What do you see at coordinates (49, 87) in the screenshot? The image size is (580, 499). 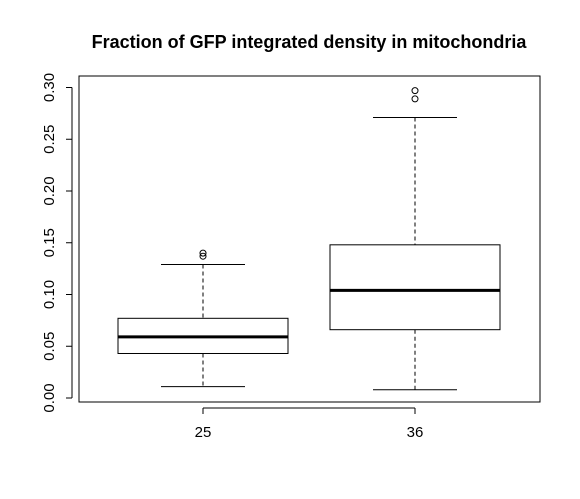 I see `y-tick-label: 0.30` at bounding box center [49, 87].